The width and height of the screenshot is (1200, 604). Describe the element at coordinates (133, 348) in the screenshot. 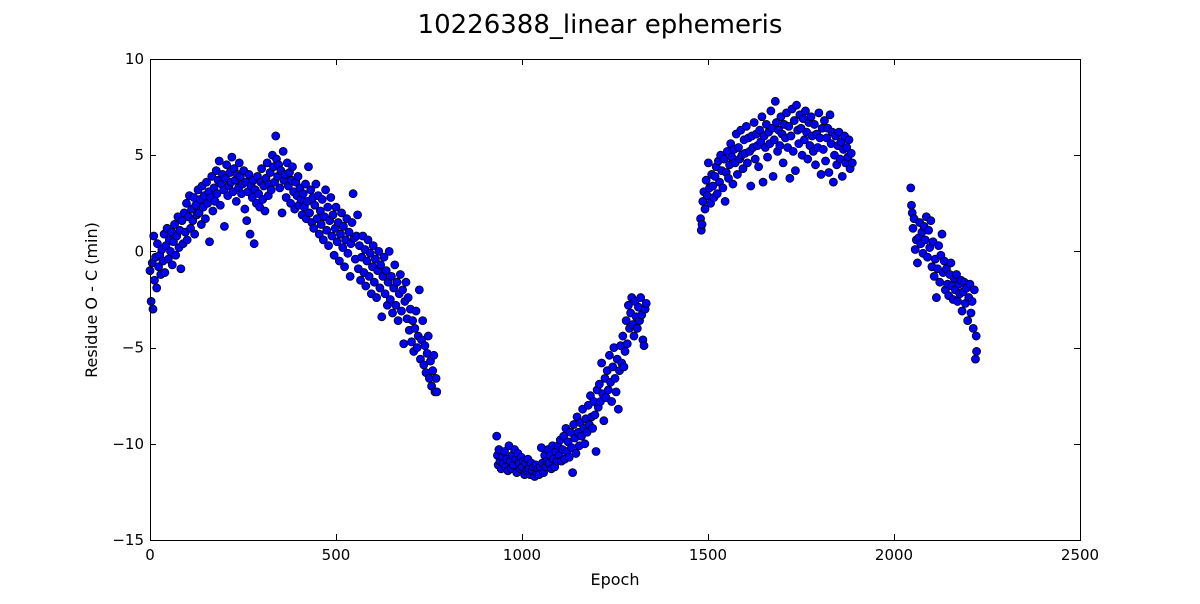

I see `y-tick-label-3: −5` at that location.